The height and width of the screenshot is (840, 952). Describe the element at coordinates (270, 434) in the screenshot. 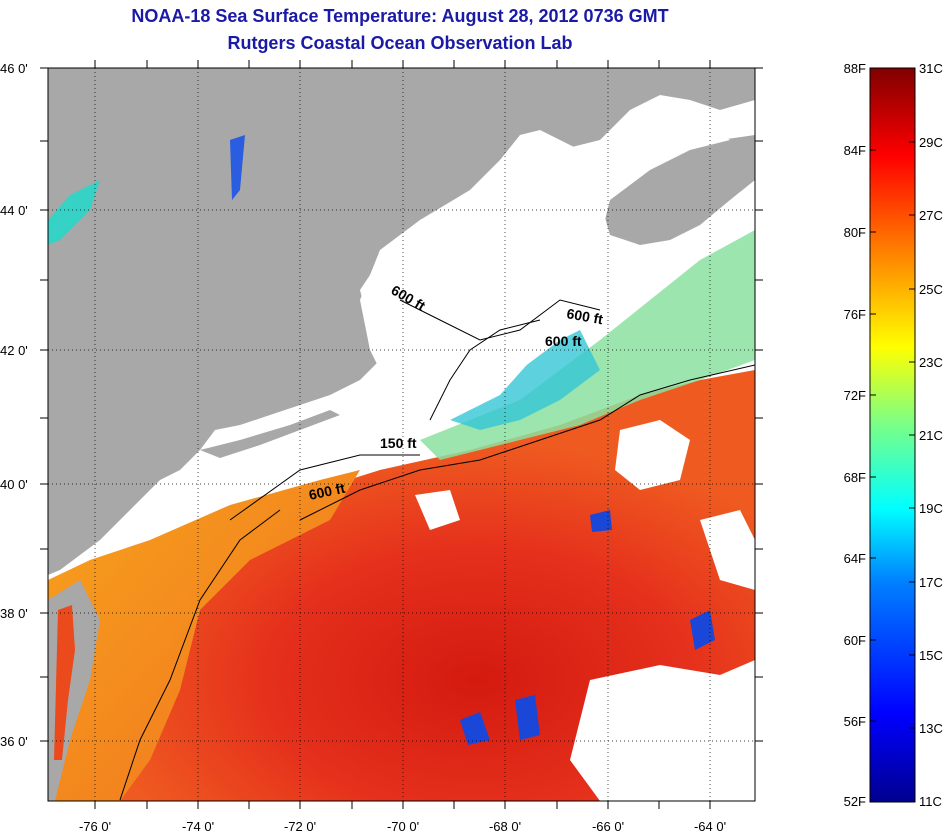

I see `long-island` at that location.